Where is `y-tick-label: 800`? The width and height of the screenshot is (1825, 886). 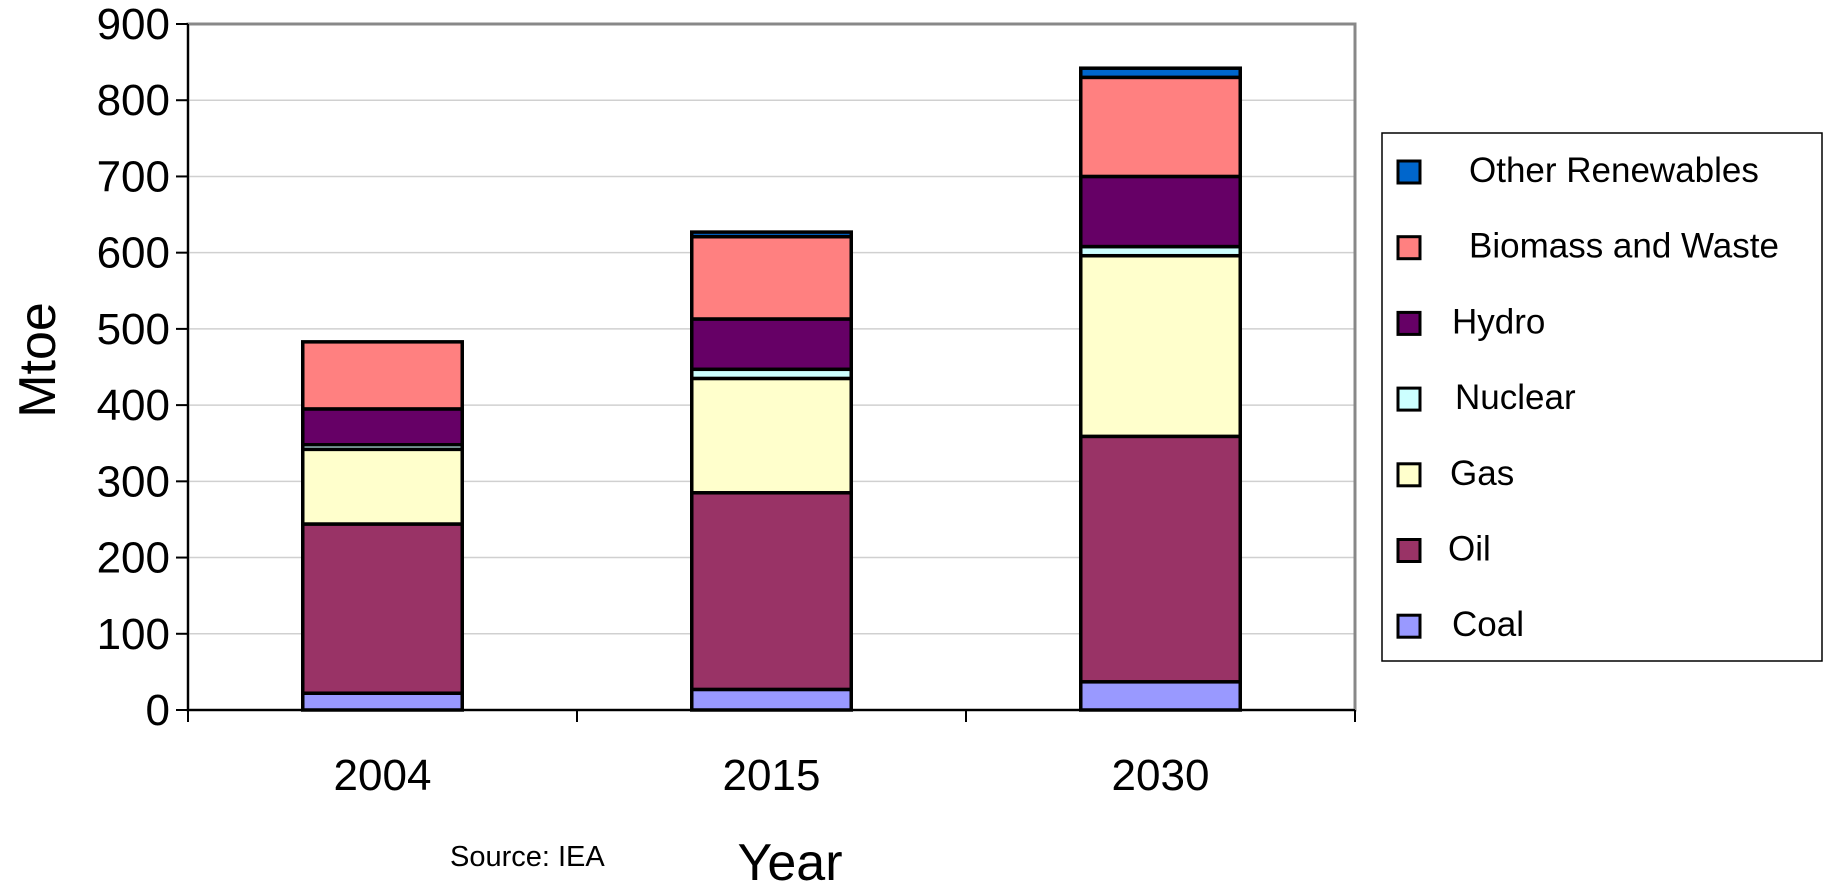 y-tick-label: 800 is located at coordinates (133, 100).